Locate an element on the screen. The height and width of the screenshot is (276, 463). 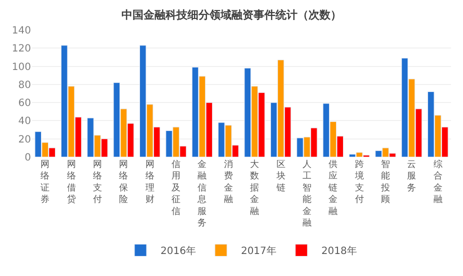
x-tick-label: 供应链金融 is located at coordinates (333, 188).